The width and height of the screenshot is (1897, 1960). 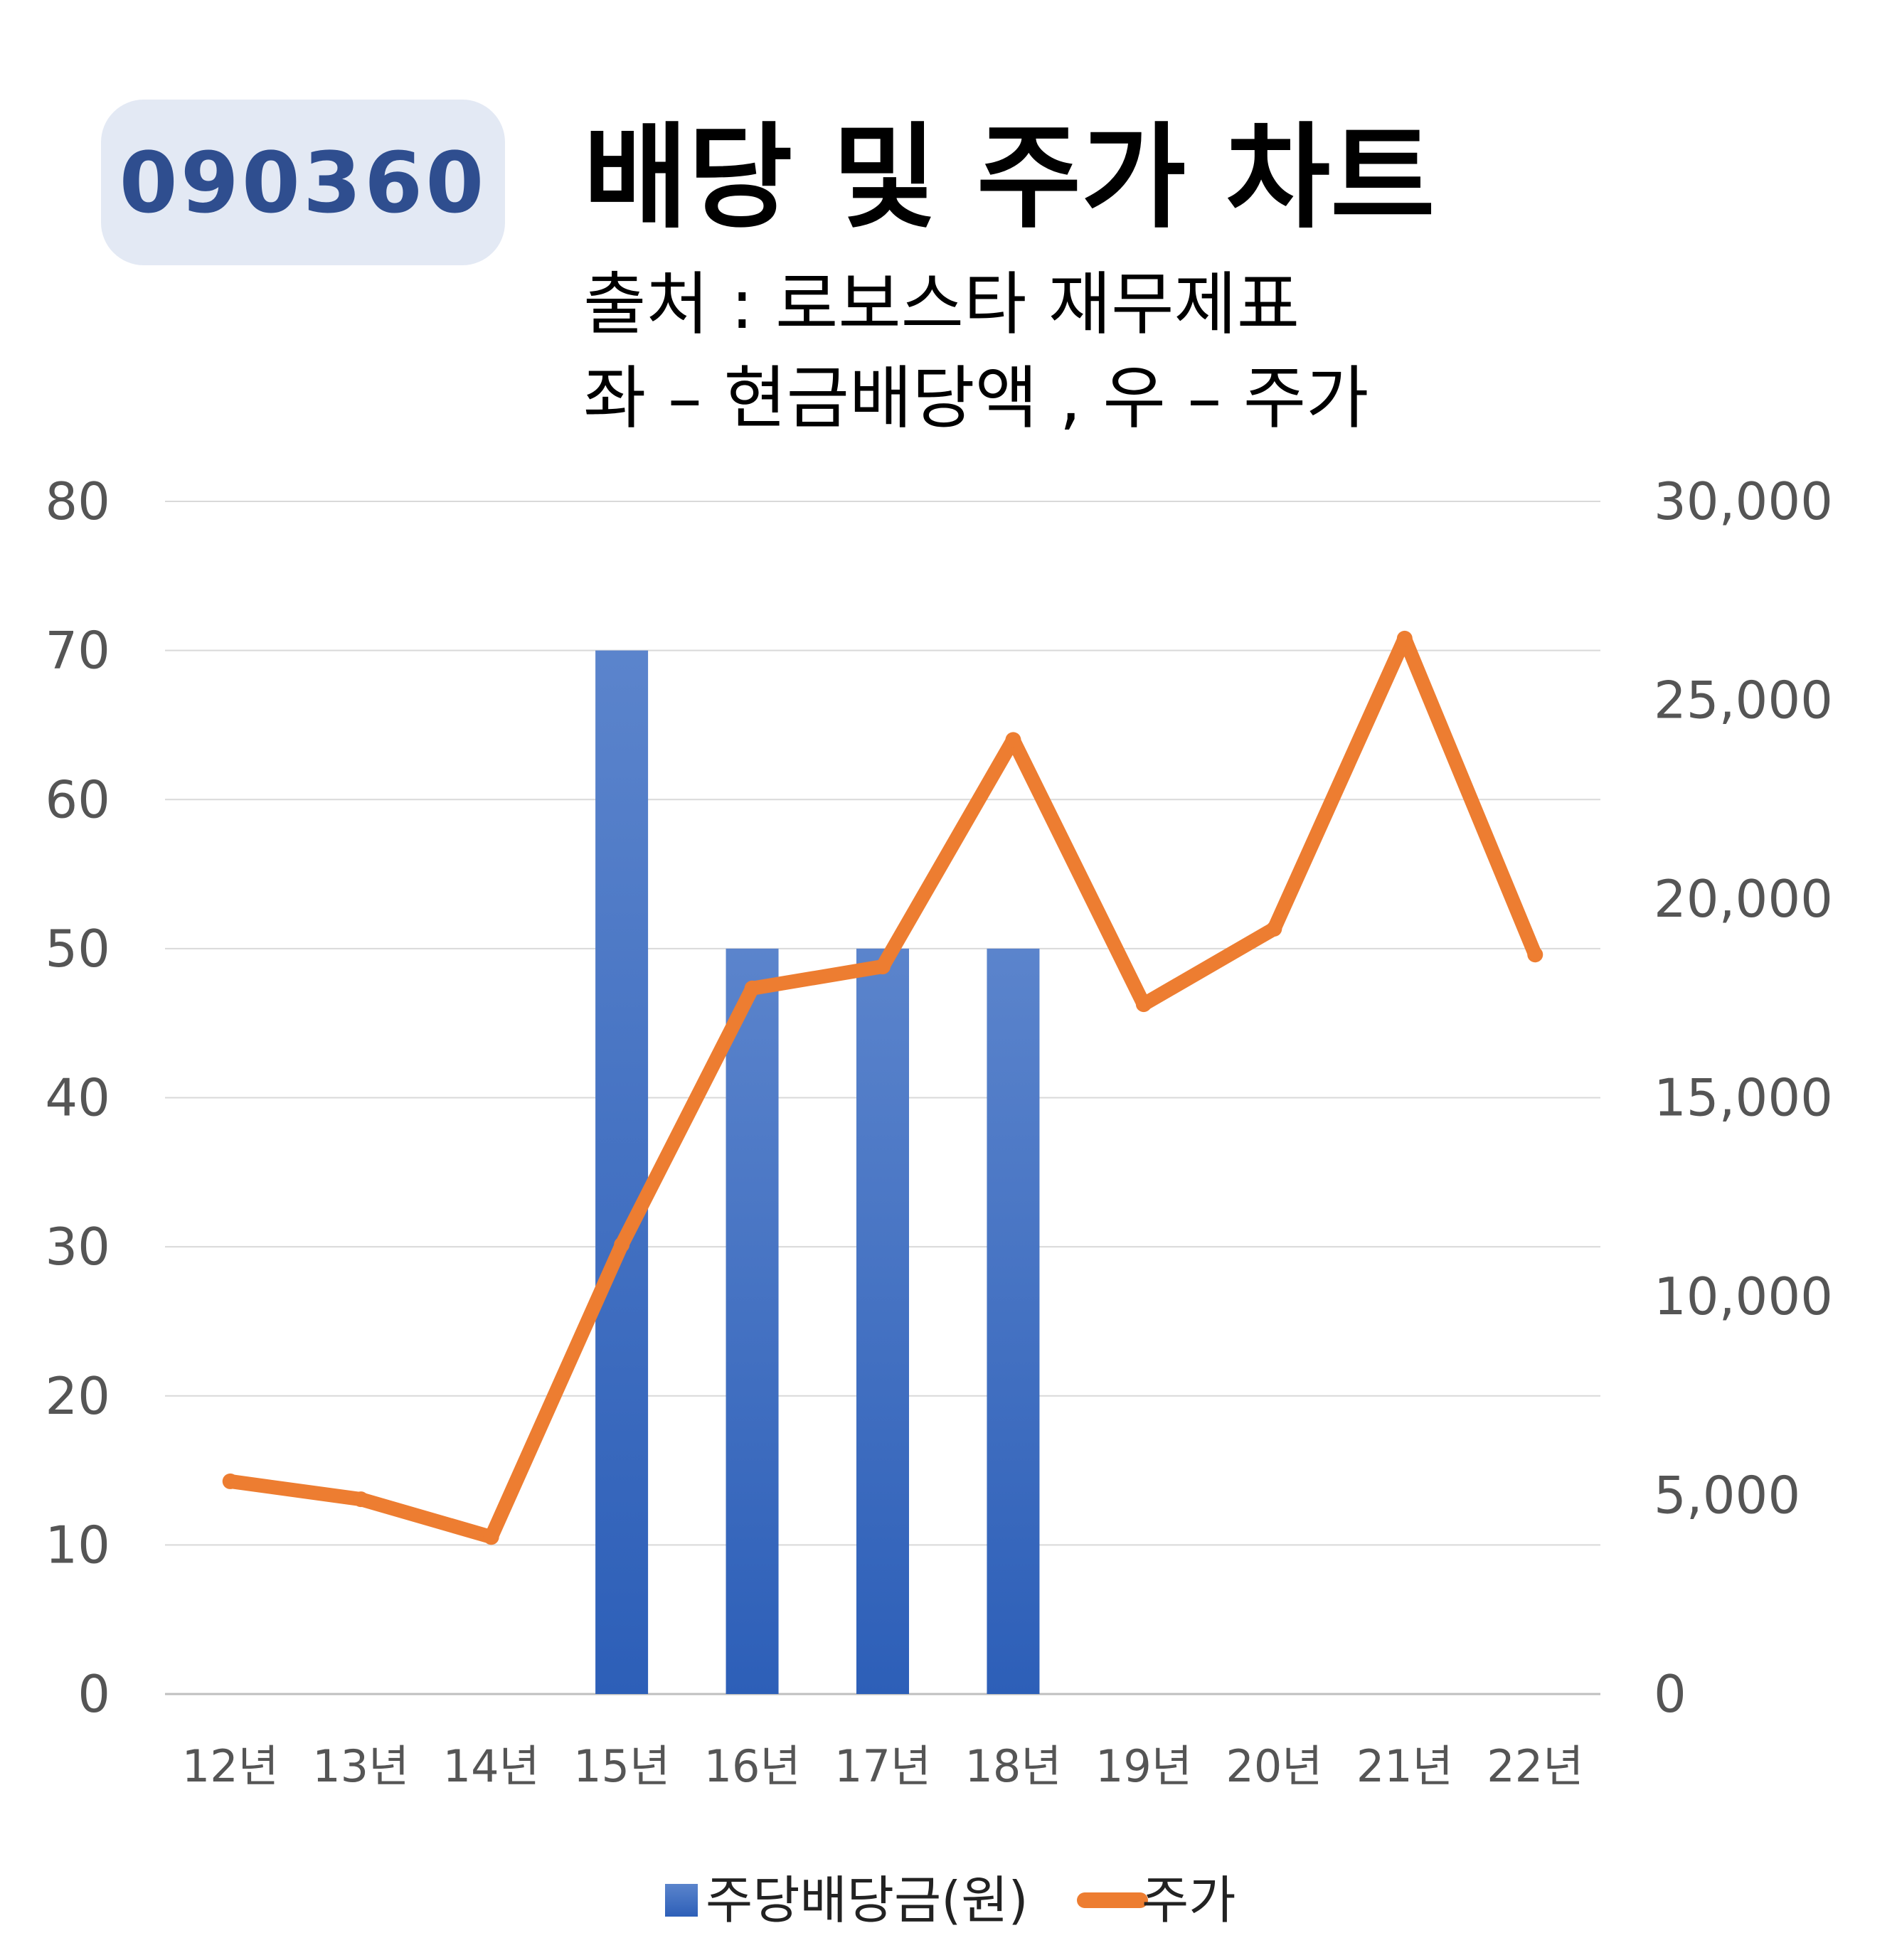 I want to click on right-tick-label: 25,000, so click(x=1743, y=700).